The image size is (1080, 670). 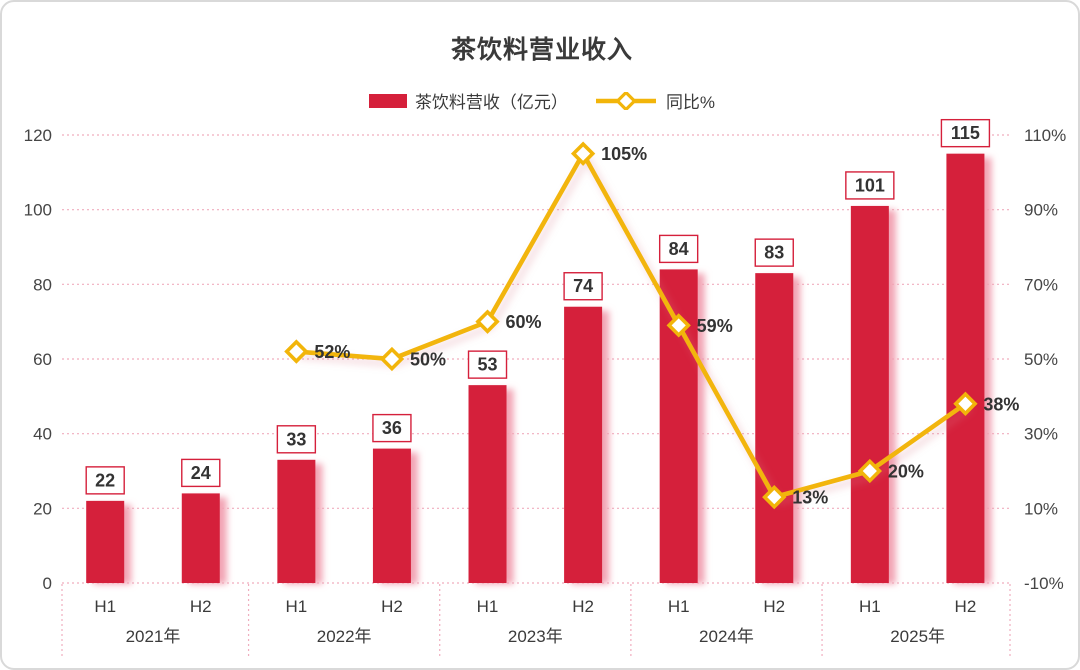 I want to click on bar-value-label: 53, so click(x=488, y=365).